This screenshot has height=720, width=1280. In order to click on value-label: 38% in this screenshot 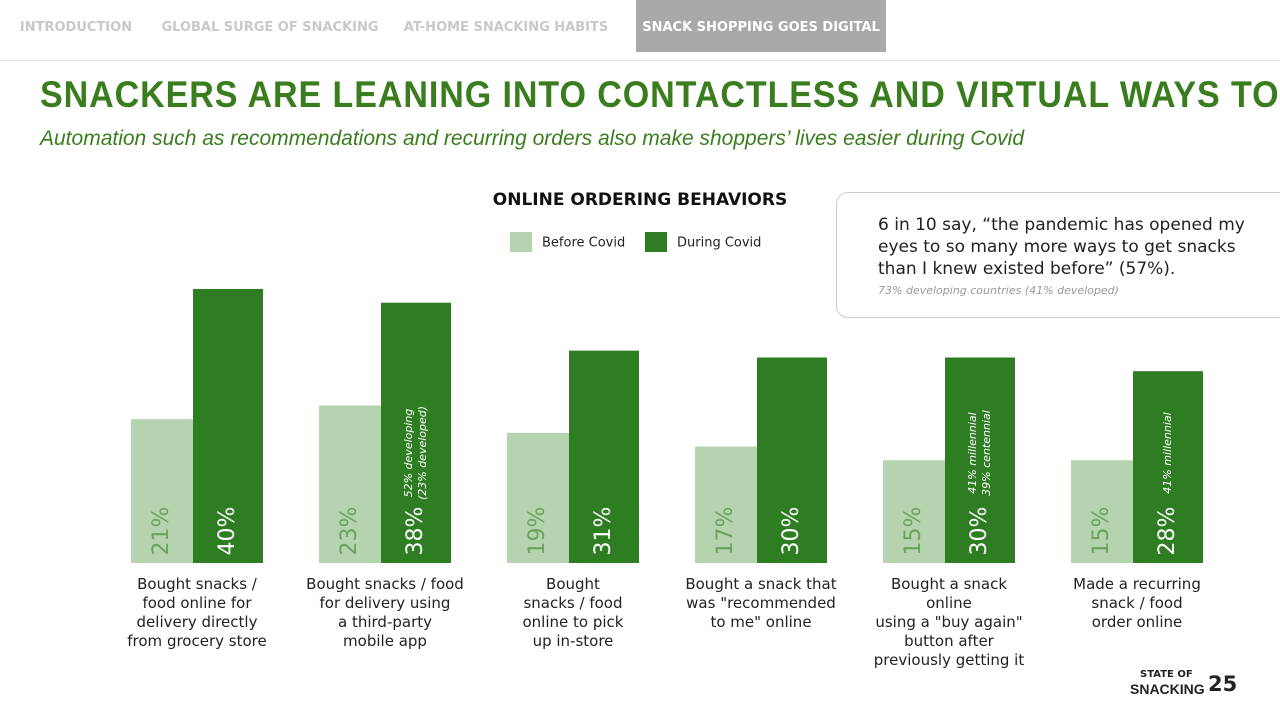, I will do `click(415, 531)`.